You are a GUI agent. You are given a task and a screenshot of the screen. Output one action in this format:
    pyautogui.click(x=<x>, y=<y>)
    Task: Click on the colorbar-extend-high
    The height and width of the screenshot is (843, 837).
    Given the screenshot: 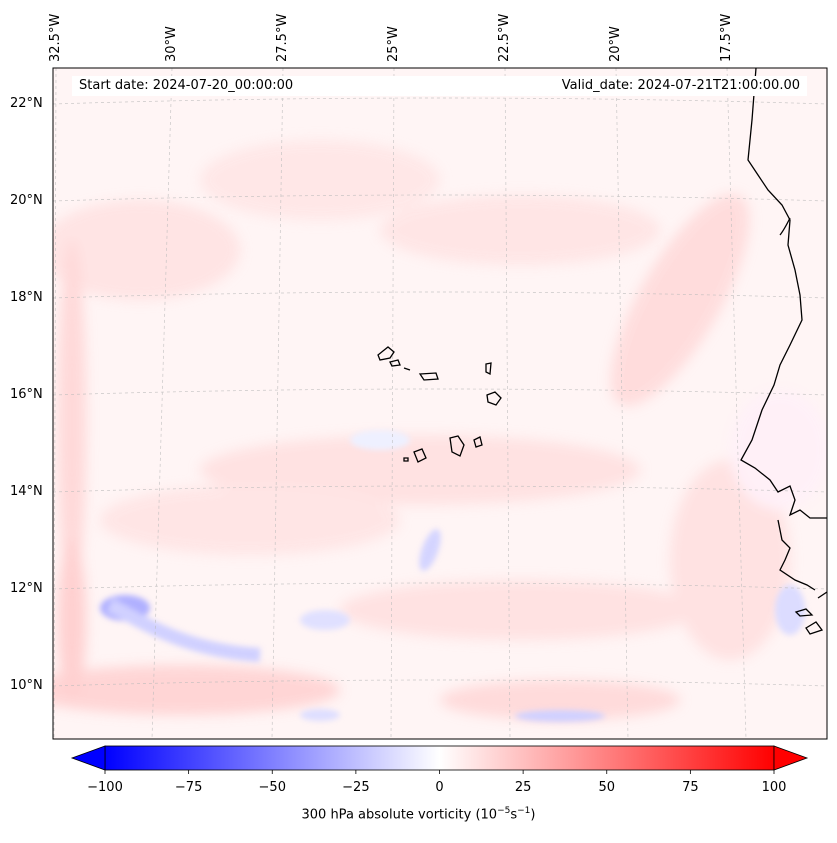 What is the action you would take?
    pyautogui.click(x=791, y=758)
    